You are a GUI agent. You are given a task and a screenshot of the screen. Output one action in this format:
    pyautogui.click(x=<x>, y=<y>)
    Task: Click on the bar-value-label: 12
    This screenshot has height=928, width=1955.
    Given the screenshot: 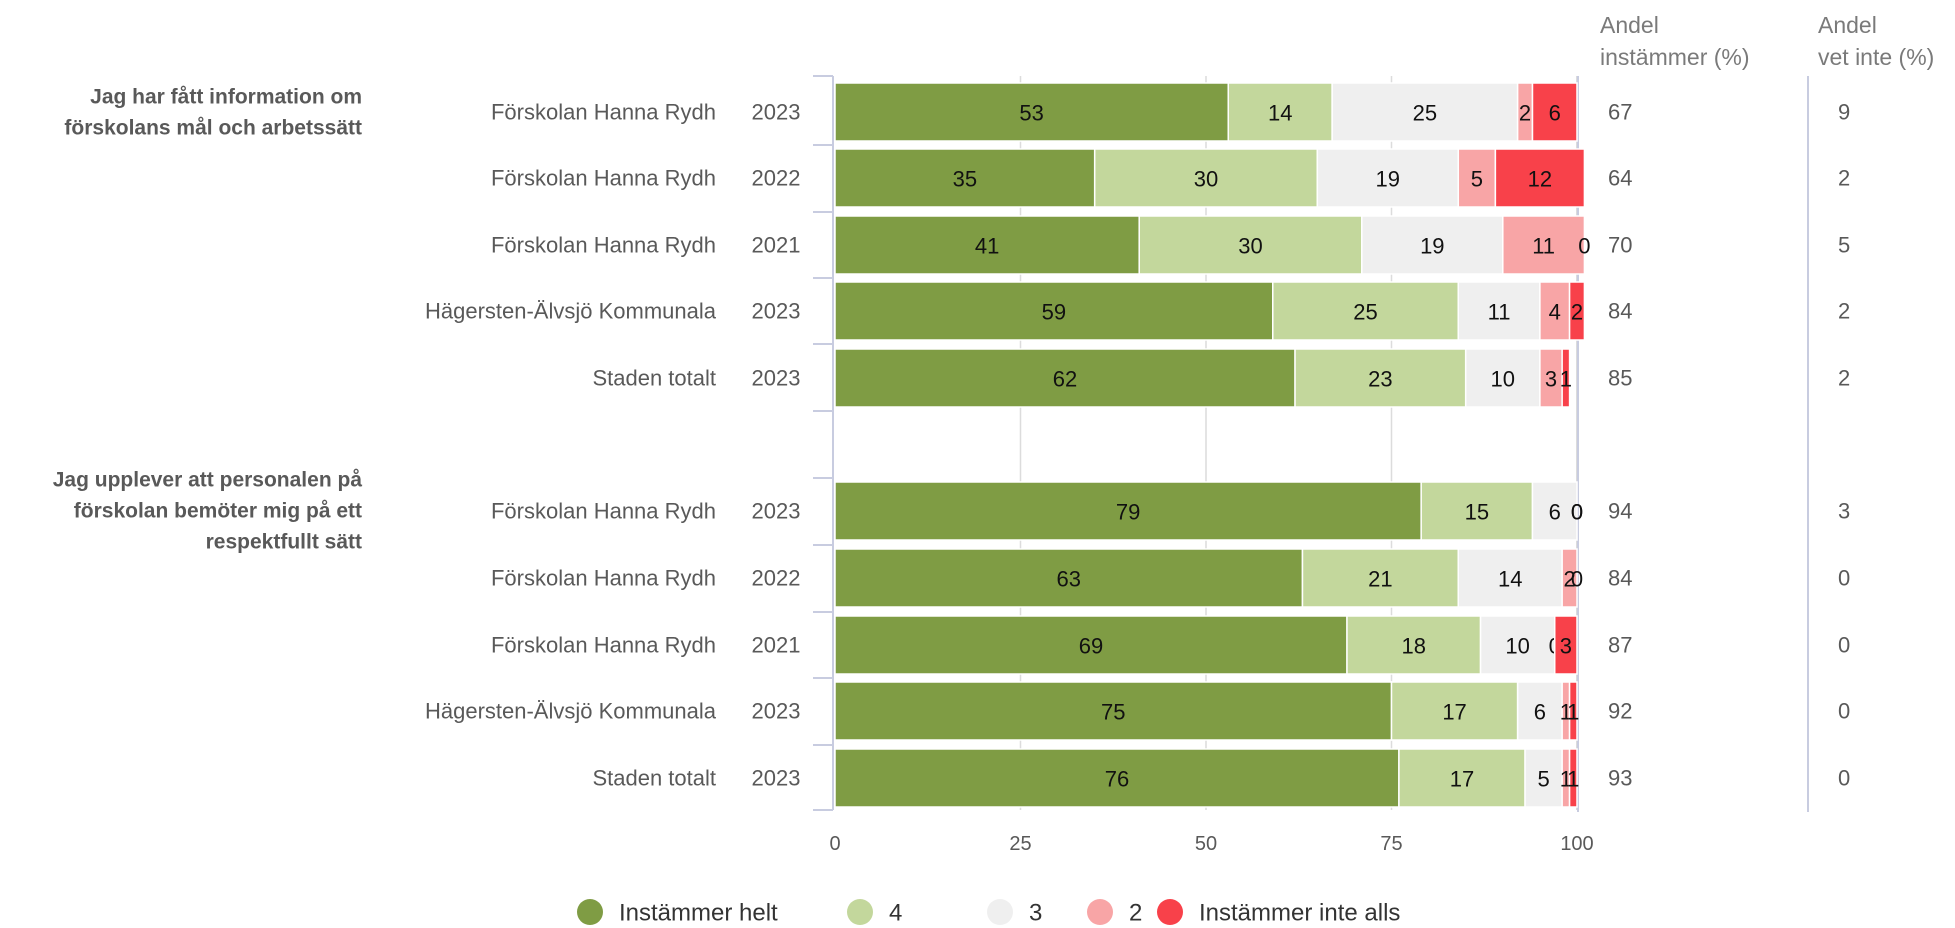 What is the action you would take?
    pyautogui.click(x=1540, y=179)
    